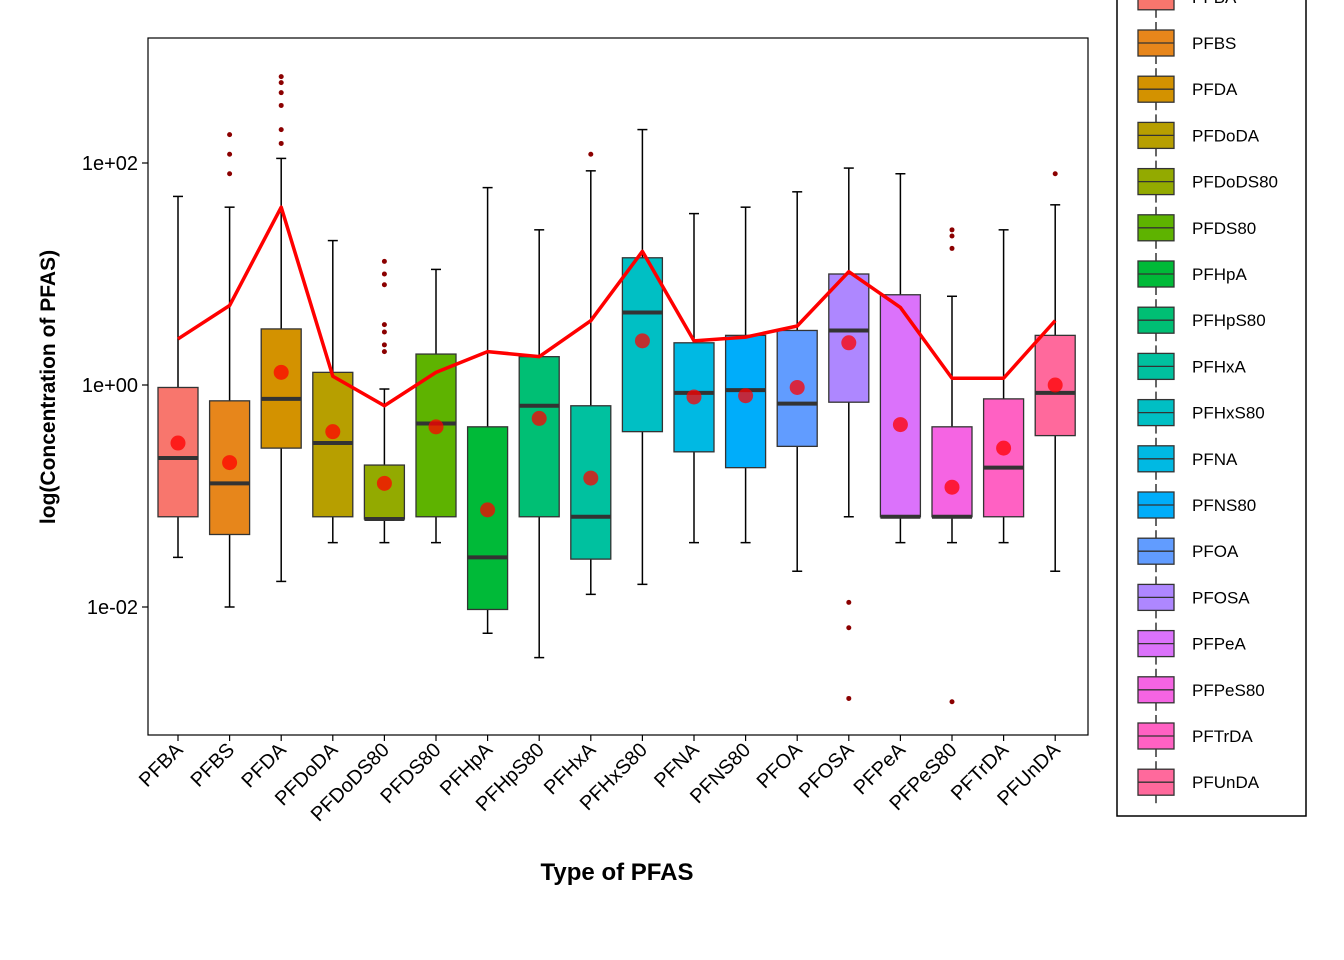 The image size is (1344, 960). I want to click on y-axis-title: log(Concentration of PFAS), so click(48, 387).